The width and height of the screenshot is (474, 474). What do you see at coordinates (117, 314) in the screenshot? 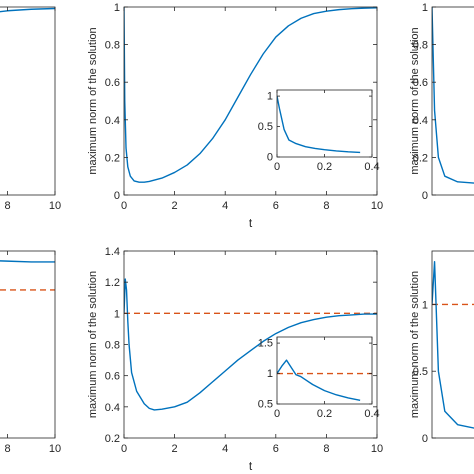
I see `bottom-middle-ytick-label-4: 1` at bounding box center [117, 314].